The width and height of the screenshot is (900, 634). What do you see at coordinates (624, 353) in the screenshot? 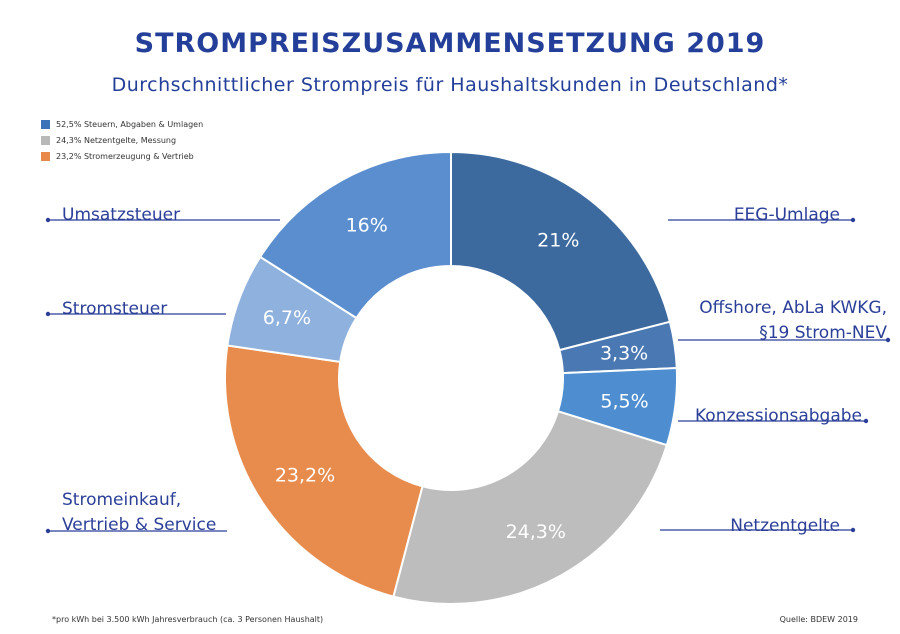
I see `slice-value-label: 3,3%` at bounding box center [624, 353].